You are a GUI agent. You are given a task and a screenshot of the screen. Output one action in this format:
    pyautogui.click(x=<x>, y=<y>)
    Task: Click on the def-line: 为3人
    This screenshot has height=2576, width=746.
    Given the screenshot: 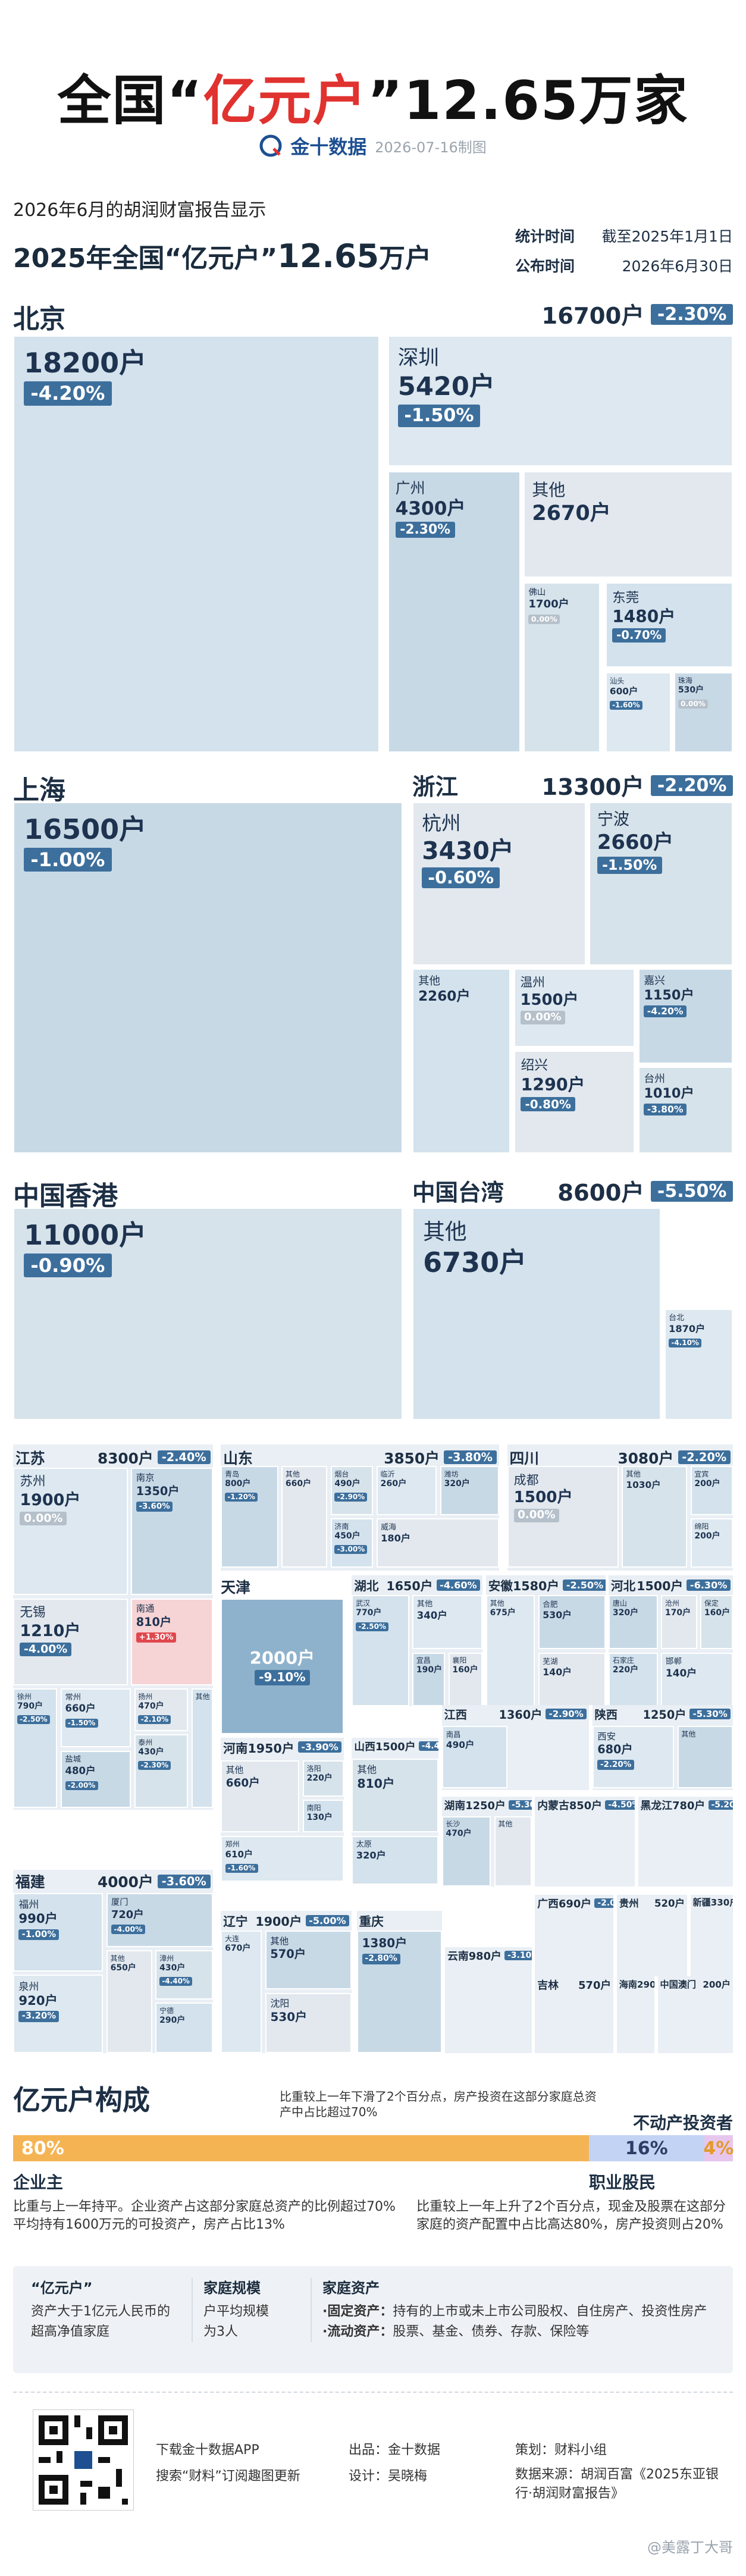 What is the action you would take?
    pyautogui.click(x=221, y=2331)
    